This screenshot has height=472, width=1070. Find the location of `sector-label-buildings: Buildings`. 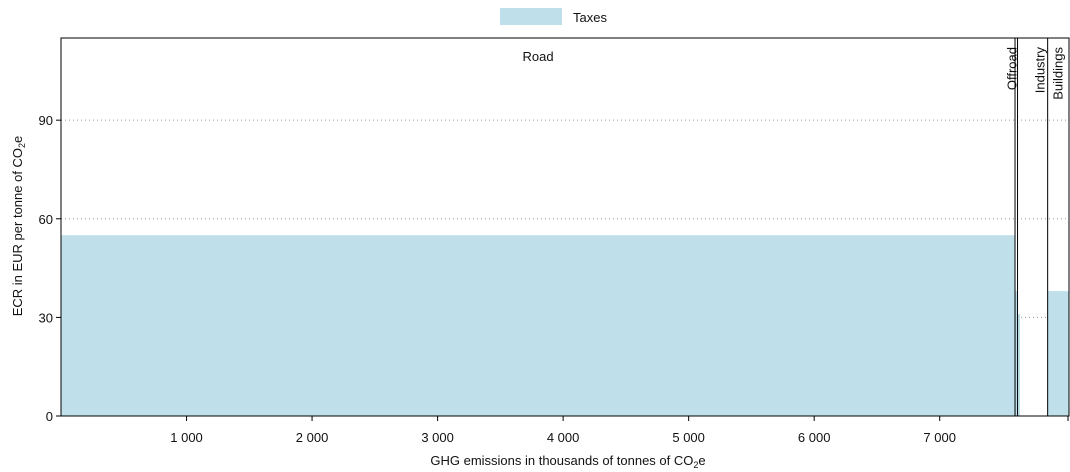

sector-label-buildings: Buildings is located at coordinates (1057, 73).